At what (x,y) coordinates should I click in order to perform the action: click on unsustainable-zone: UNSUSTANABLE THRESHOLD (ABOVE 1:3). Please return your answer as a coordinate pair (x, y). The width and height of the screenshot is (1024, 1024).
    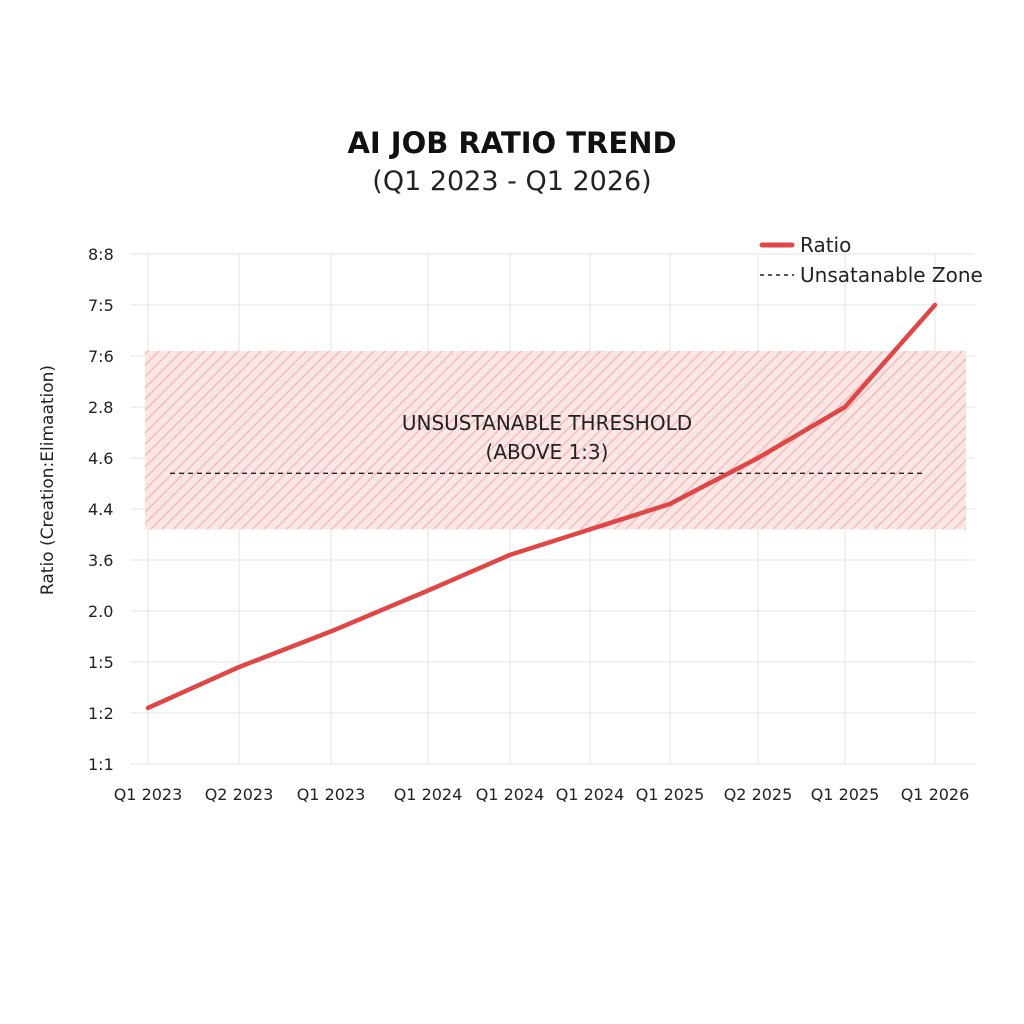
    Looking at the image, I should click on (555, 440).